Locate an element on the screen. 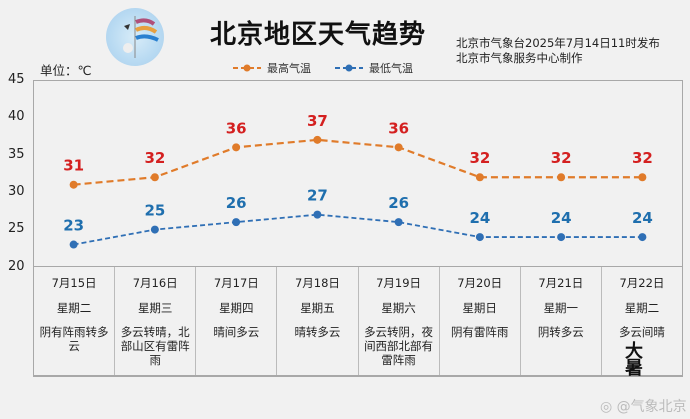 This screenshot has width=690, height=419. day-date: 7月18日 is located at coordinates (317, 283).